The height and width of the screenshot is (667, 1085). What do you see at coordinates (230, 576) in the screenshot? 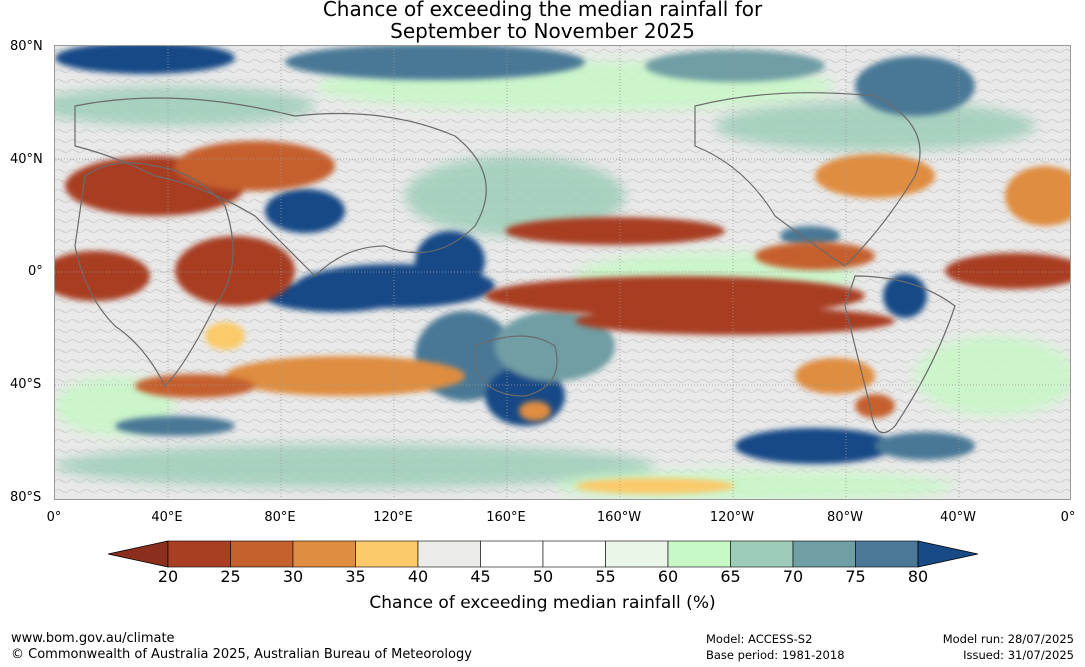
I see `colorbar-tick-label: 25` at bounding box center [230, 576].